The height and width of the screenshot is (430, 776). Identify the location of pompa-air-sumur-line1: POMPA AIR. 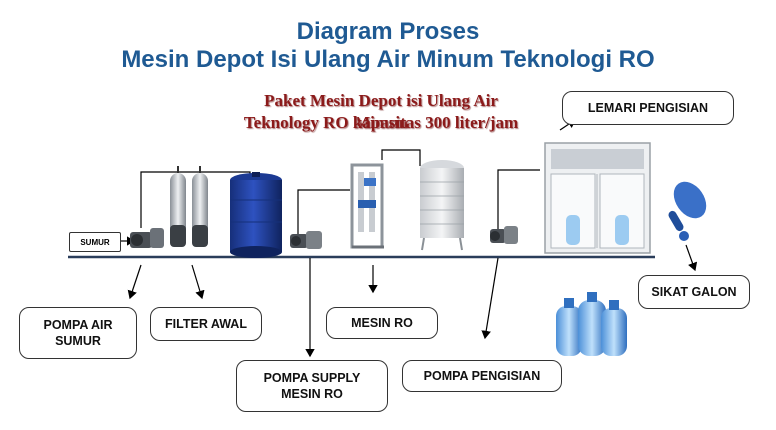
(78, 325).